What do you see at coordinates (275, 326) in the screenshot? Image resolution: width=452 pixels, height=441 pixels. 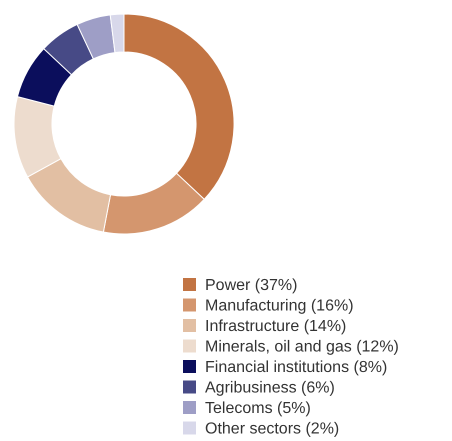 I see `legend-label: Infrastructure (14%)` at bounding box center [275, 326].